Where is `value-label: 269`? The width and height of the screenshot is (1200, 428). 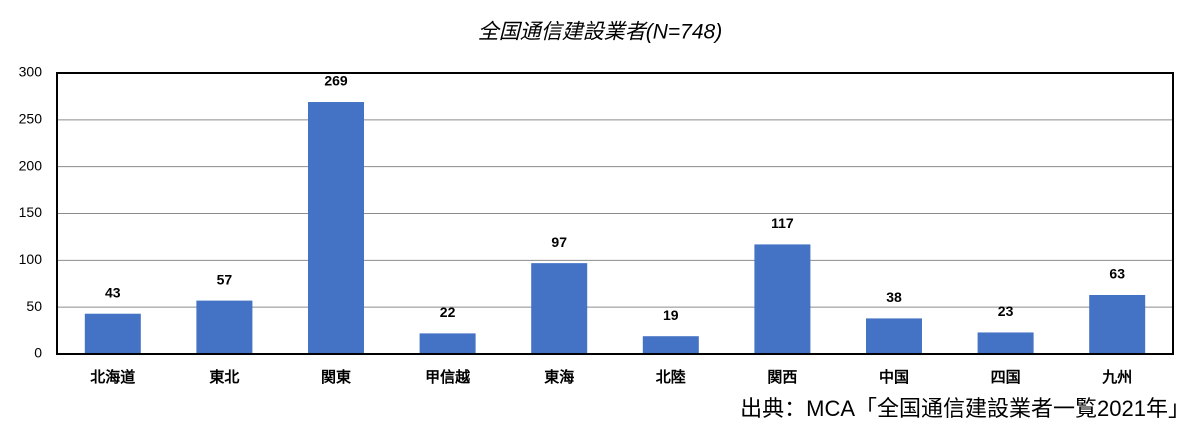
value-label: 269 is located at coordinates (336, 81).